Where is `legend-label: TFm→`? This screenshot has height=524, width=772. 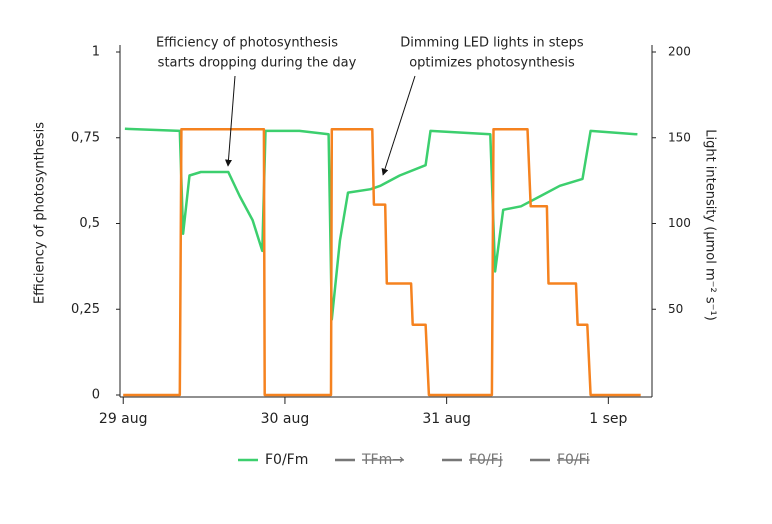
legend-label: TFm→ is located at coordinates (382, 460).